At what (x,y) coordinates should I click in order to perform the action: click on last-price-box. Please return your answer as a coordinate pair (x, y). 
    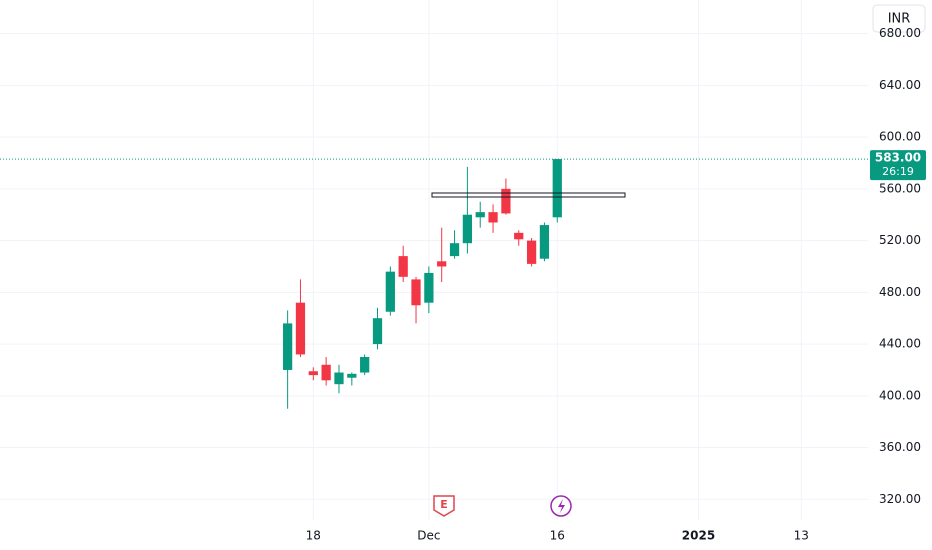
    Looking at the image, I should click on (898, 165).